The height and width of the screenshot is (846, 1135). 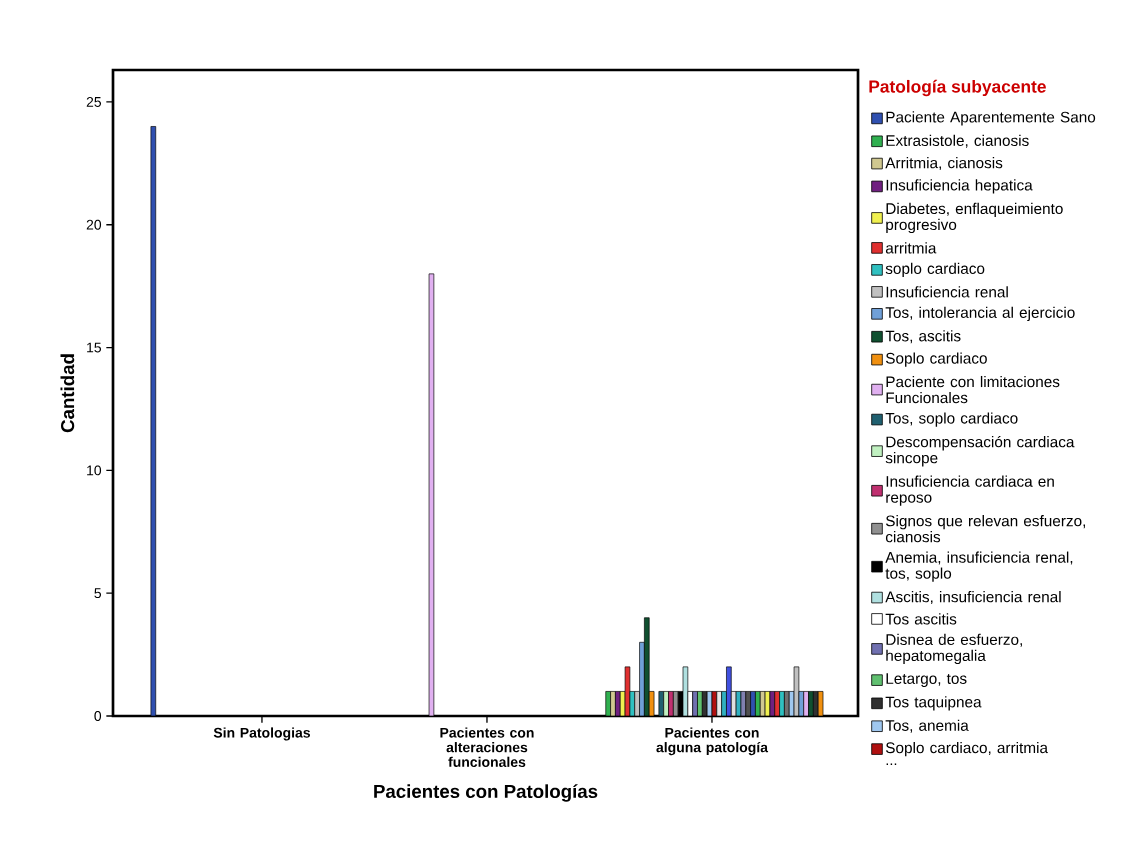 What do you see at coordinates (951, 419) in the screenshot?
I see `legend-label: Tos, soplo cardiaco` at bounding box center [951, 419].